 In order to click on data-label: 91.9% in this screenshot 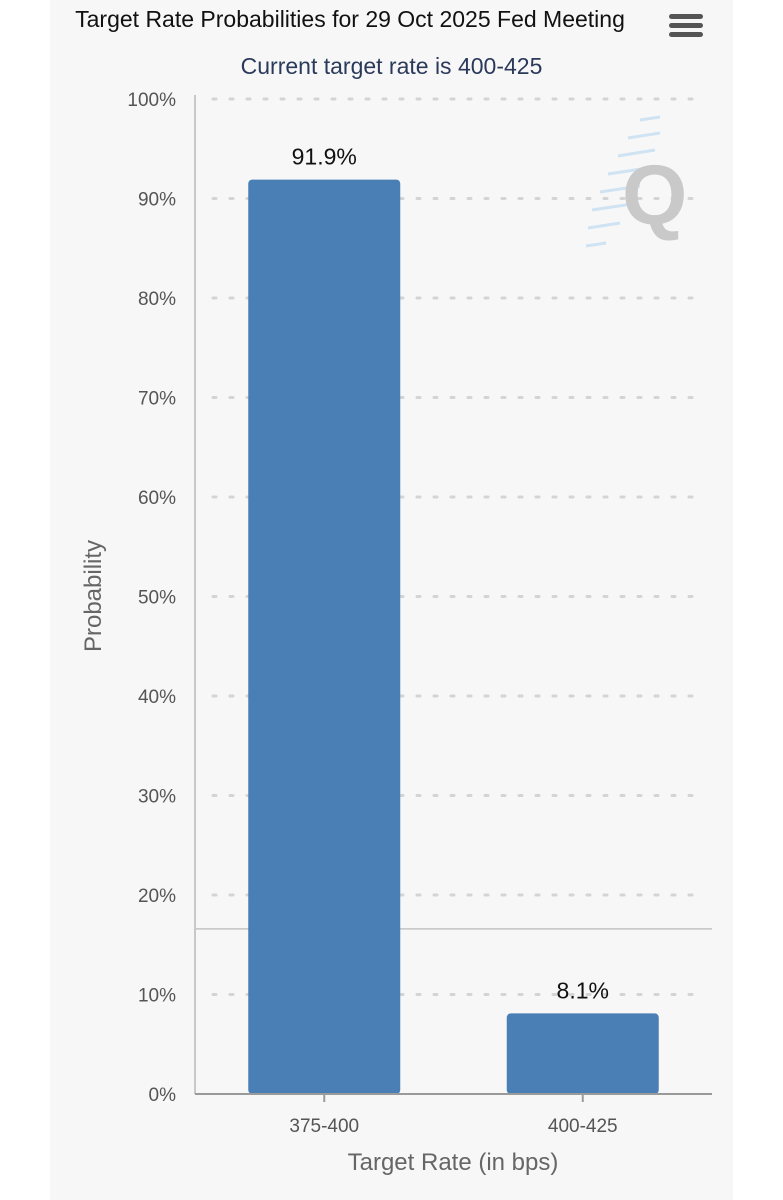, I will do `click(324, 157)`.